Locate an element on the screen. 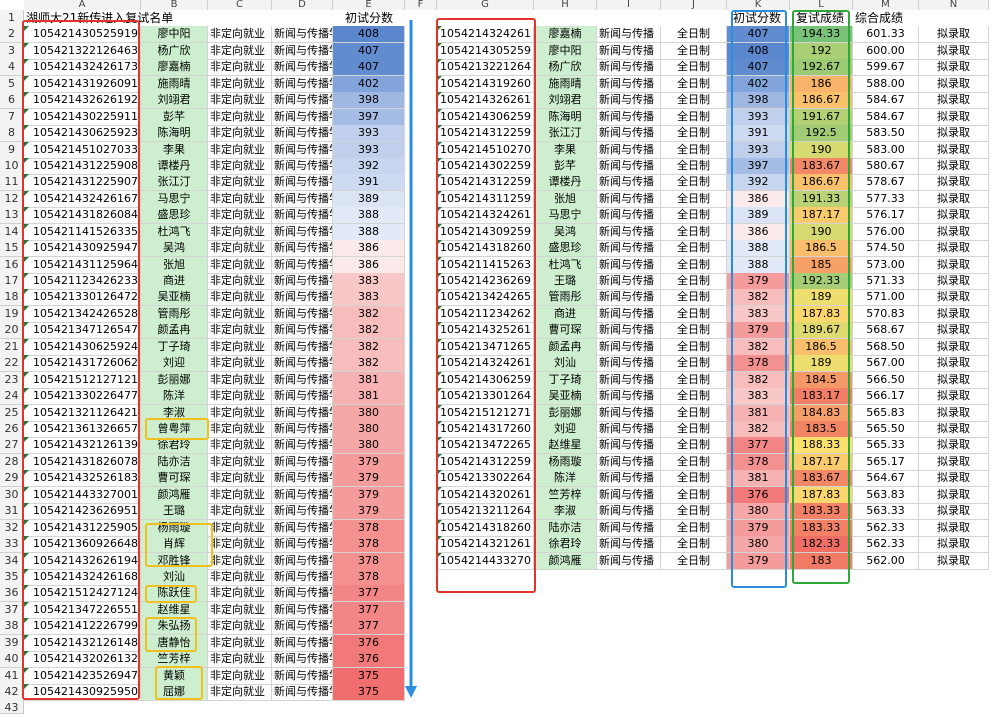 The height and width of the screenshot is (717, 1000). candidate-id-cell: 105421430525919 is located at coordinates (82, 35).